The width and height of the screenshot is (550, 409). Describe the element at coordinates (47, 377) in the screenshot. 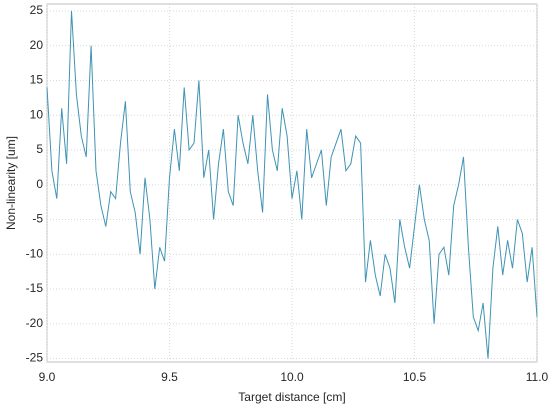

I see `x-tick-label: 9.0` at that location.